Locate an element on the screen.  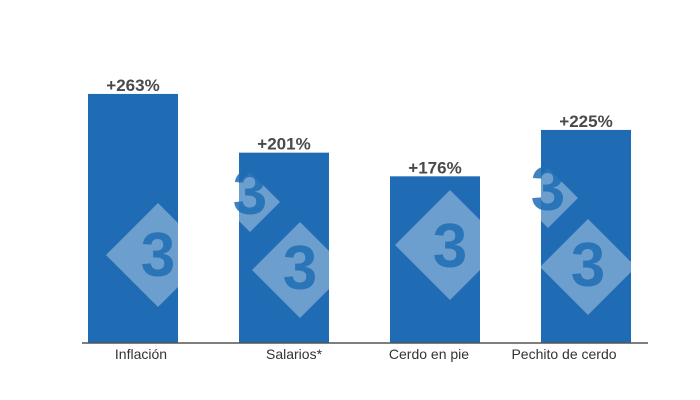
watermark-logo-2: 3 is located at coordinates (250, 195).